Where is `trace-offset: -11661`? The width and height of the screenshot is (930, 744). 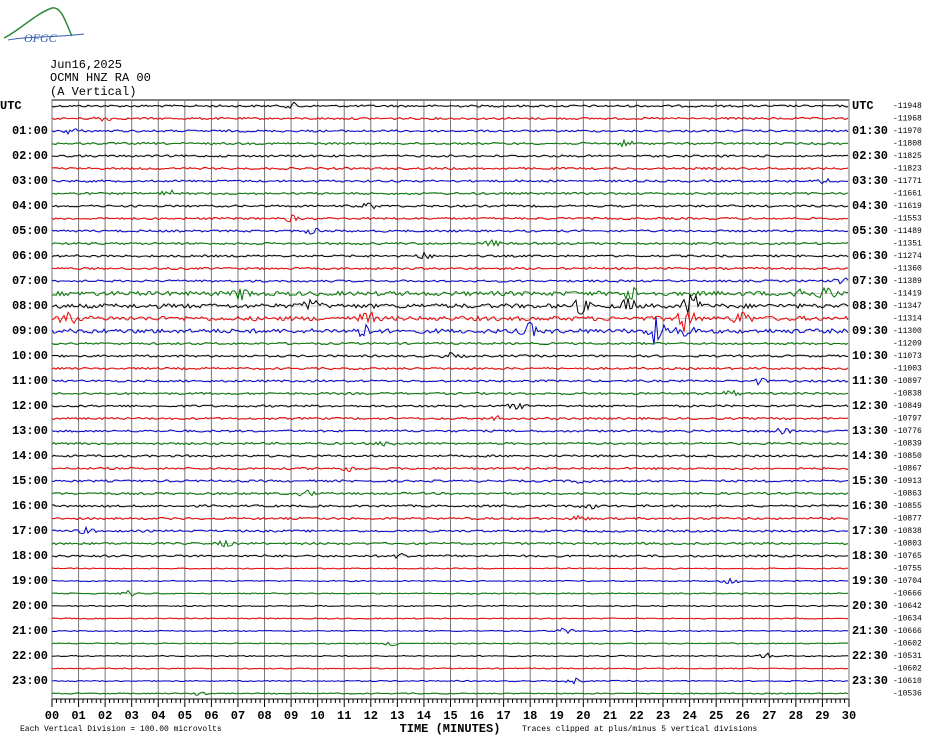
trace-offset: -11661 is located at coordinates (907, 194).